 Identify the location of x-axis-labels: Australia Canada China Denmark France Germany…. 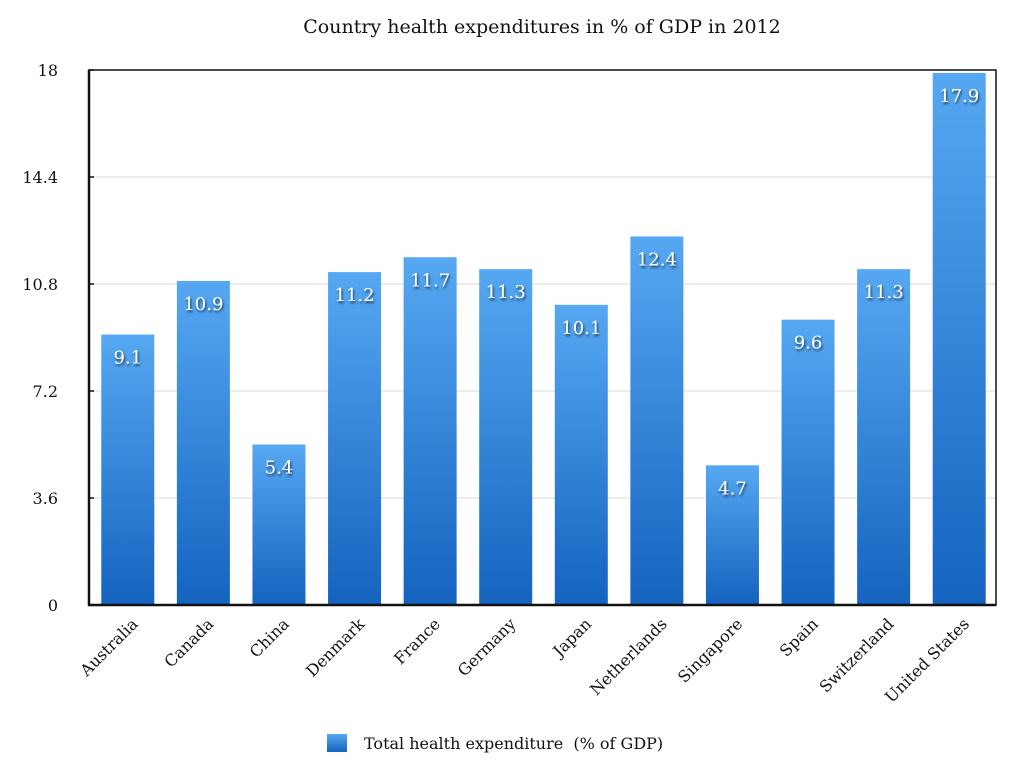
(525, 660).